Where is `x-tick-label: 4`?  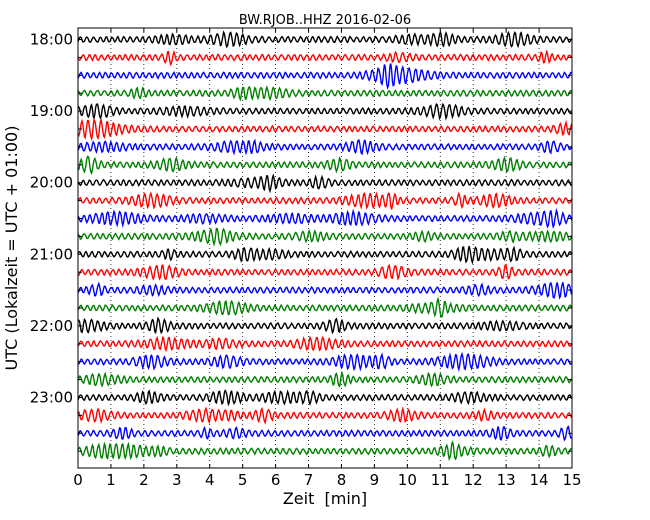
x-tick-label: 4 is located at coordinates (210, 480).